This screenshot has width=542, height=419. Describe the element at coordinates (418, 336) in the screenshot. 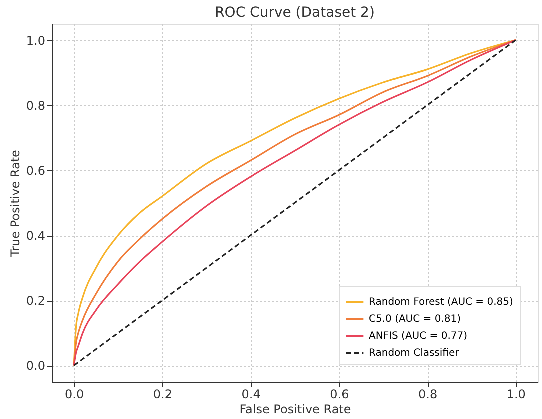

I see `legend-label: ANFIS (AUC = 0.77)` at that location.